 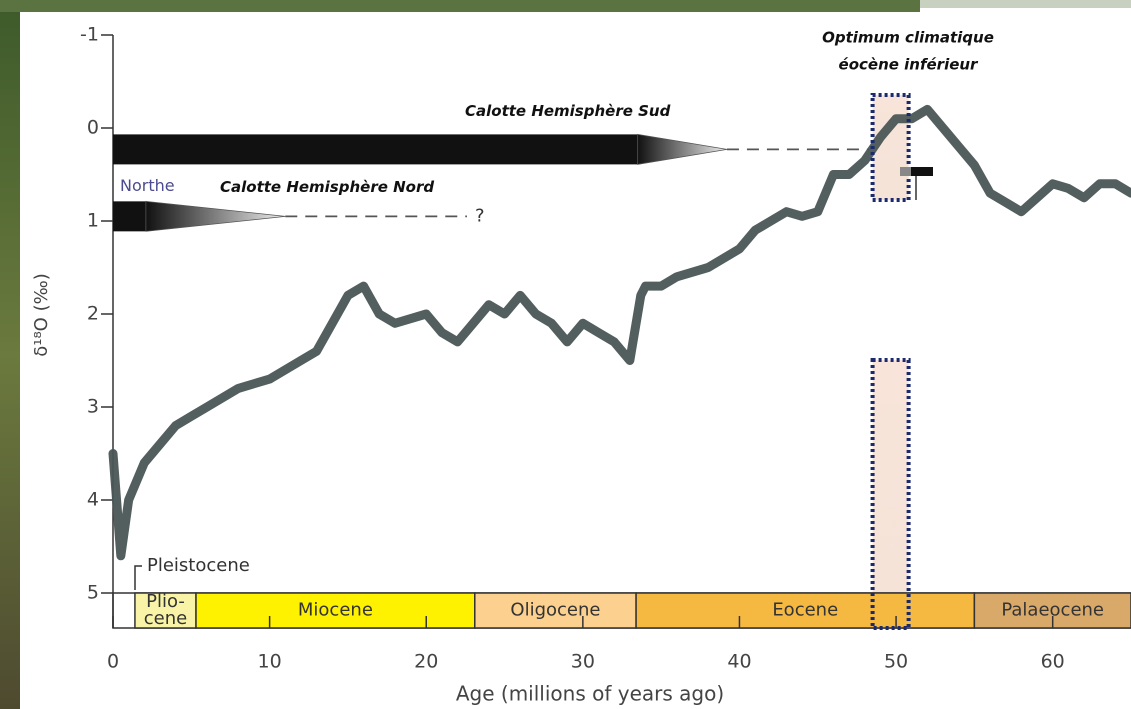 I want to click on y-tick-label: 4, so click(x=93, y=500).